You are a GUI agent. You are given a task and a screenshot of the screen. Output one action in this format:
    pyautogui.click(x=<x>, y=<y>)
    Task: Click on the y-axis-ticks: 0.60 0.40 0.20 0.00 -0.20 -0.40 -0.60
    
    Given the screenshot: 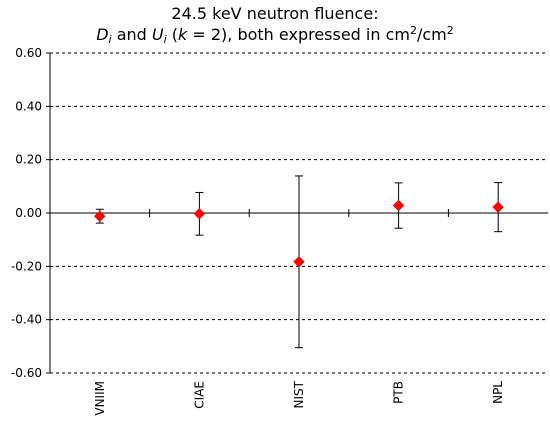 What is the action you would take?
    pyautogui.click(x=30, y=213)
    